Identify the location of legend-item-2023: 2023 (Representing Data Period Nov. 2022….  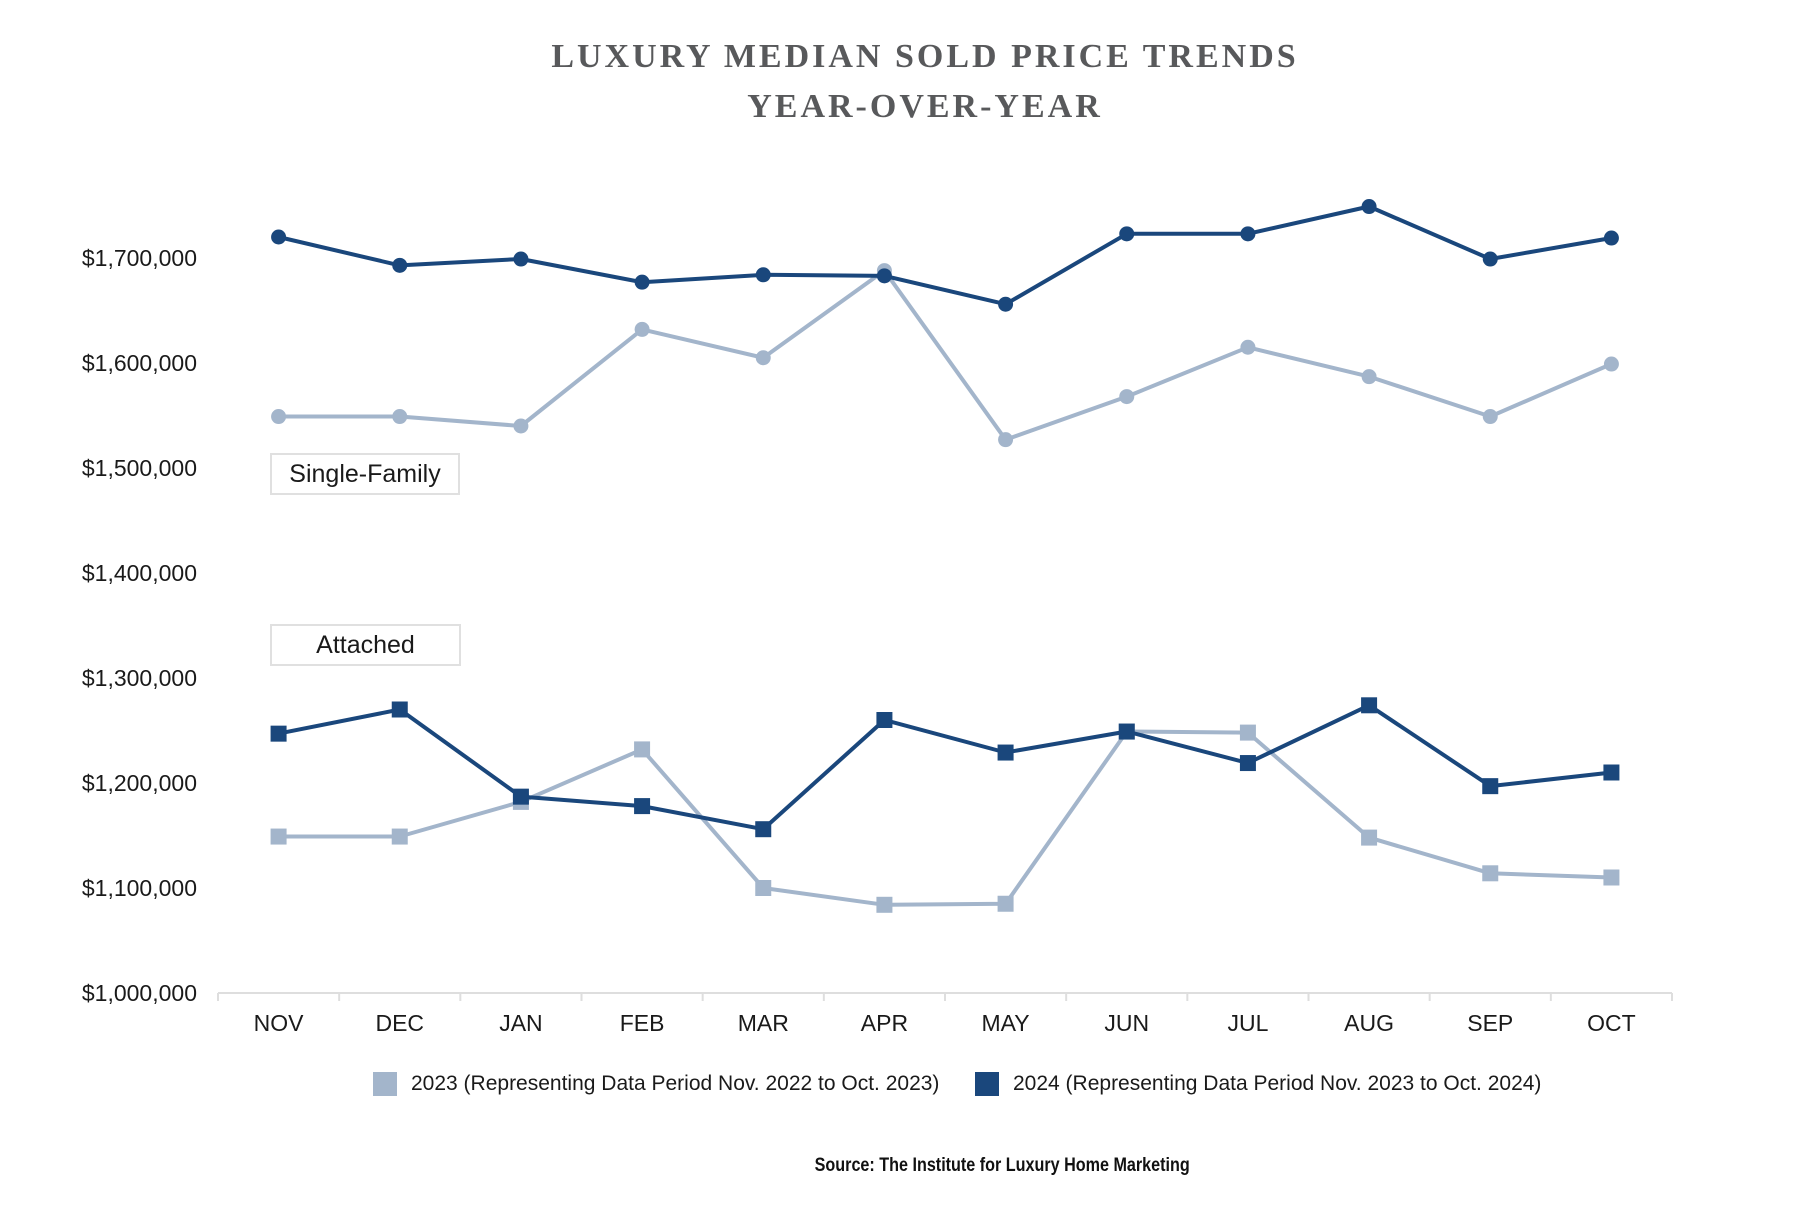
(656, 1084).